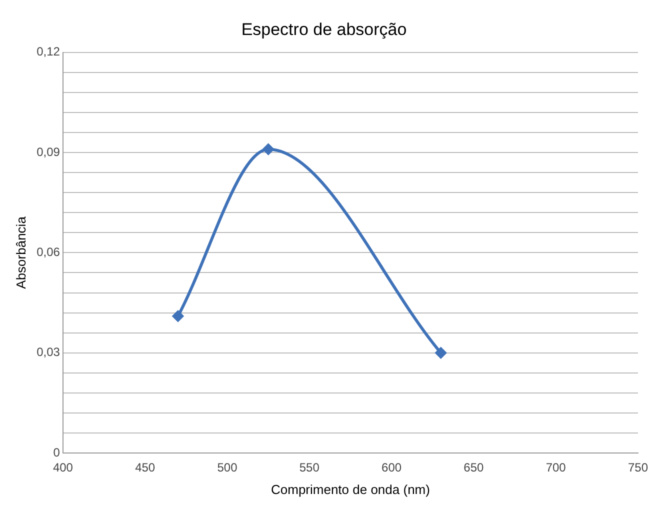  Describe the element at coordinates (309, 467) in the screenshot. I see `x-tick-label: 550` at that location.